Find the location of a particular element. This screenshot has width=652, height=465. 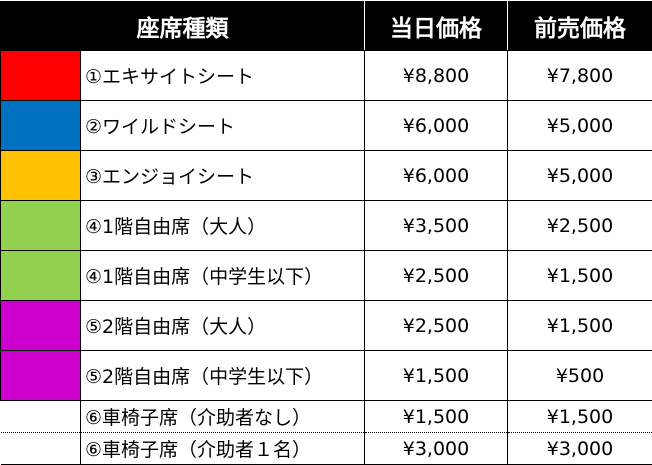

table-row: ⑤2階自由席（中学生以下） ¥1,500 ¥500 is located at coordinates (326, 375).